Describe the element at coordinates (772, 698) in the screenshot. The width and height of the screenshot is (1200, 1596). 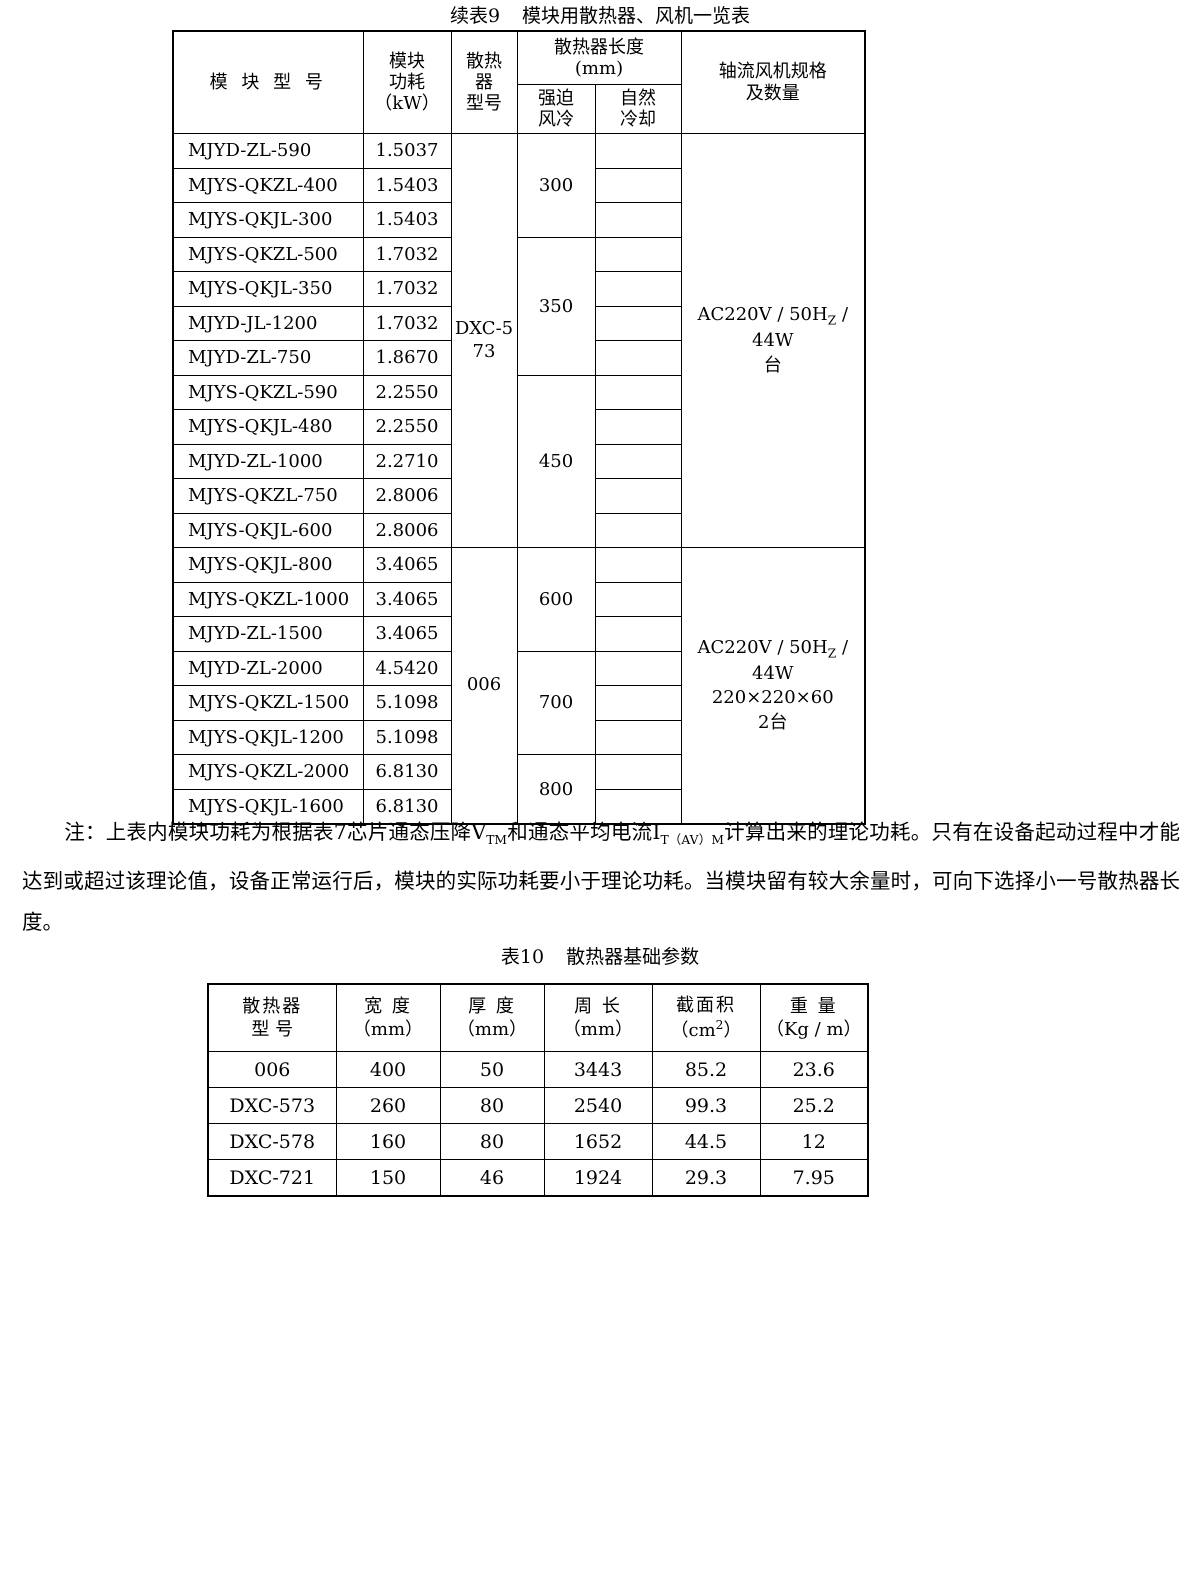
I see `fan-spec-line3: 220×220×60` at that location.